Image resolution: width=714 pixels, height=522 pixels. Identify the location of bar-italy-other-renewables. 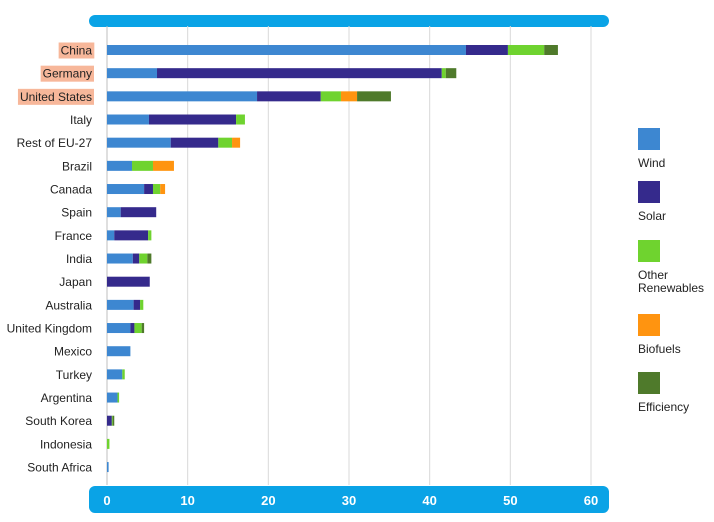
(240, 119).